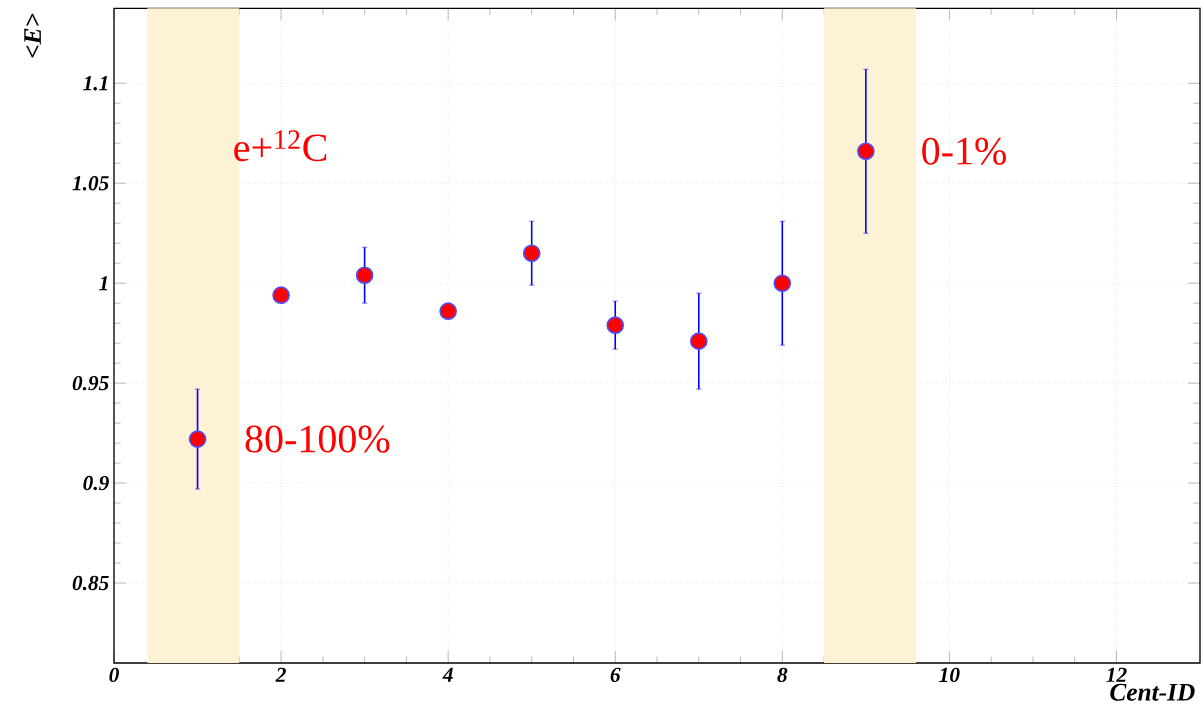  What do you see at coordinates (615, 675) in the screenshot?
I see `x-tick-label: 6` at bounding box center [615, 675].